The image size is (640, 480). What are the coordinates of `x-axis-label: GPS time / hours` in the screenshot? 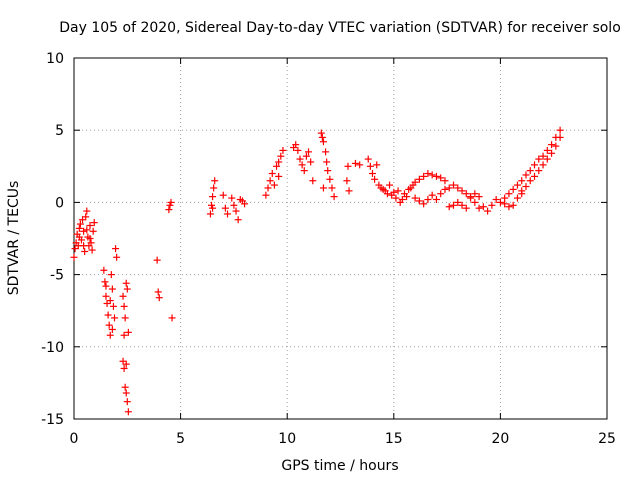 It's located at (339, 466).